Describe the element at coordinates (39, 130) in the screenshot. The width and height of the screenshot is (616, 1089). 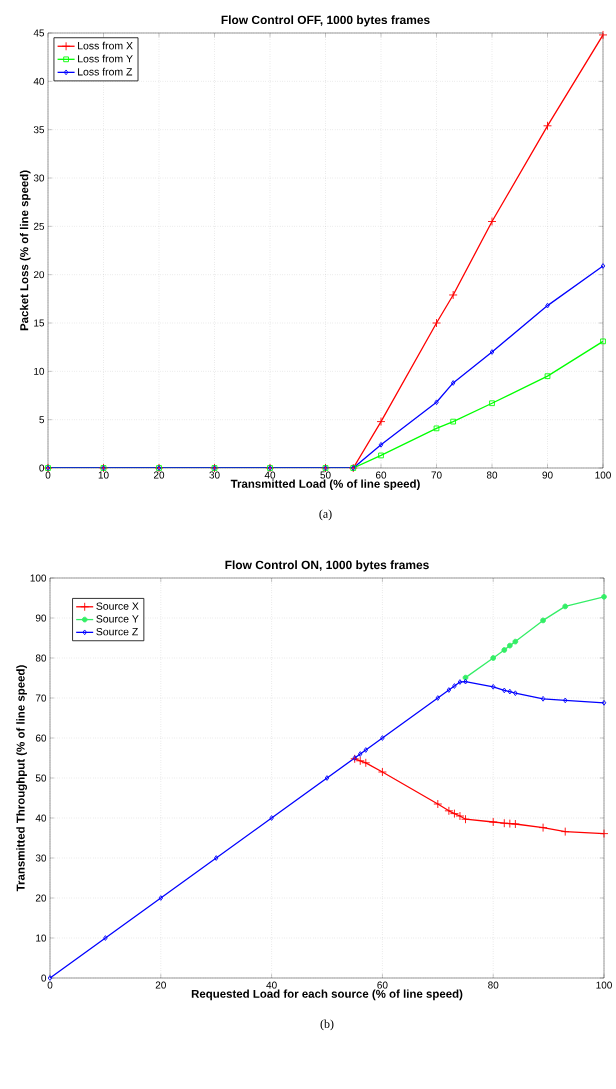
I see `y-tick-label: 35` at that location.